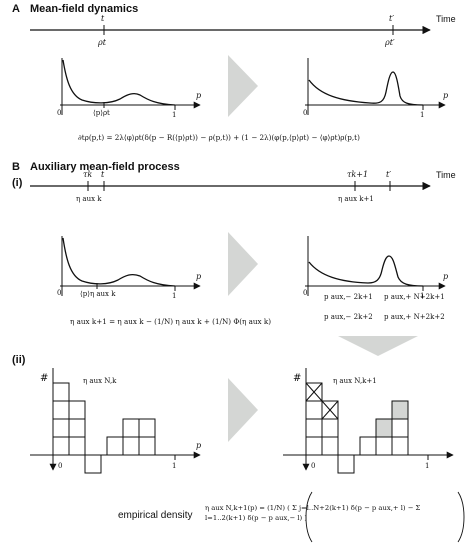 The width and height of the screenshot is (474, 545). What do you see at coordinates (103, 18) in the screenshot?
I see `t-label-a: t` at bounding box center [103, 18].